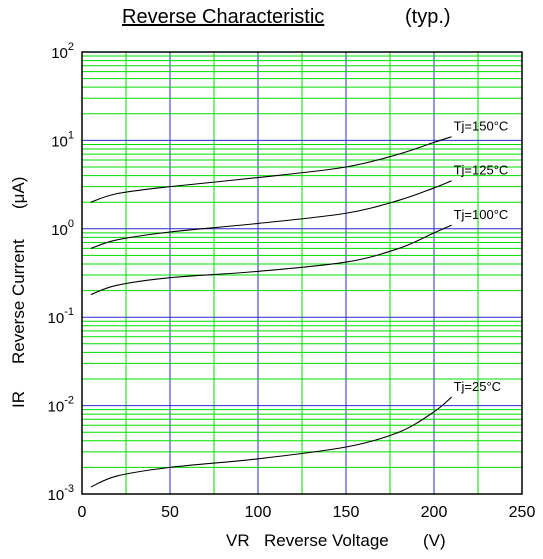 This screenshot has height=559, width=543. Describe the element at coordinates (258, 512) in the screenshot. I see `x-tick-label: 100` at that location.